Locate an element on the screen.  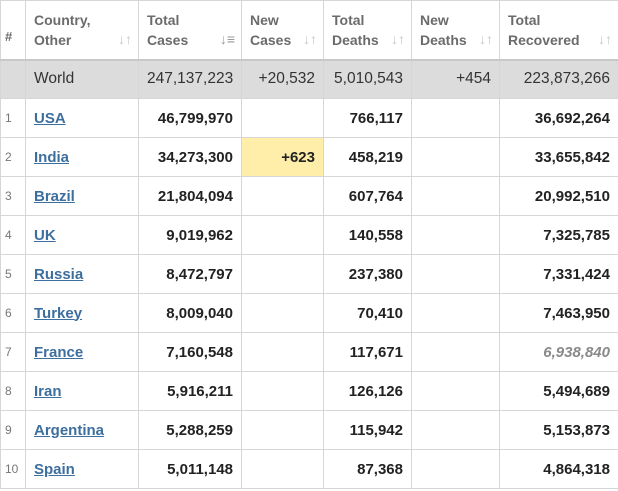
header-total-recovered-line1: Total is located at coordinates (524, 19).